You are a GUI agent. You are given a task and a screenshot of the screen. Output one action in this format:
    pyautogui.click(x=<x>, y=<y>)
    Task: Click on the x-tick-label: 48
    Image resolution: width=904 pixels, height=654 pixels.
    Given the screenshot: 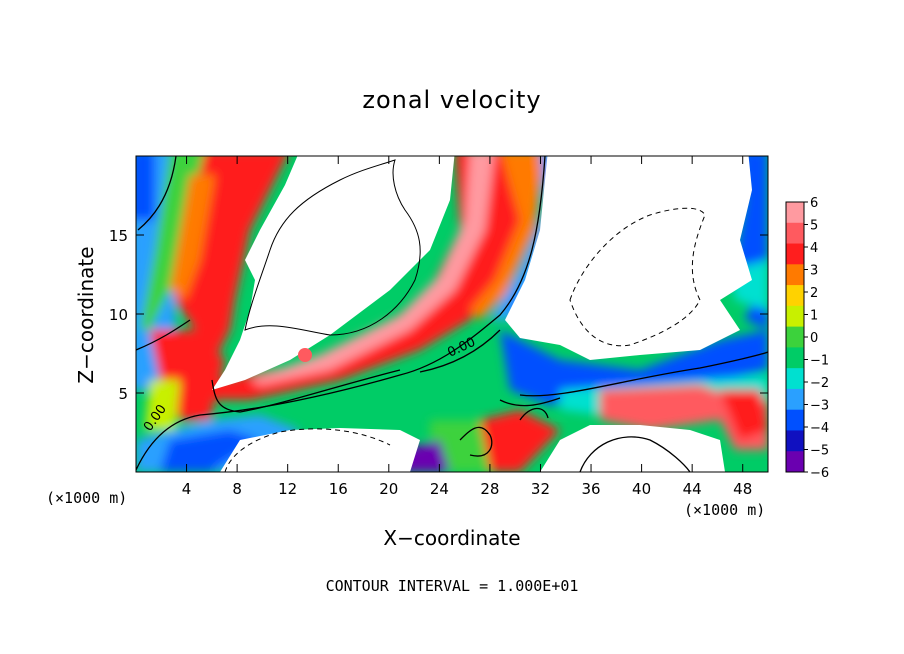 What is the action you would take?
    pyautogui.click(x=742, y=489)
    